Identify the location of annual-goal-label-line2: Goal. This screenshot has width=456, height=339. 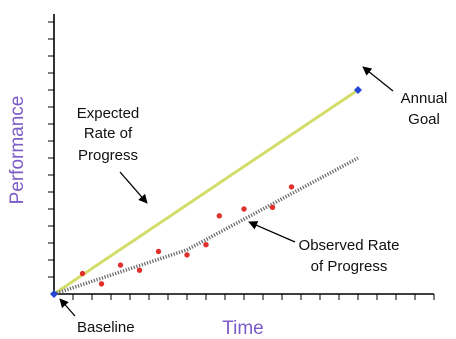
(424, 119).